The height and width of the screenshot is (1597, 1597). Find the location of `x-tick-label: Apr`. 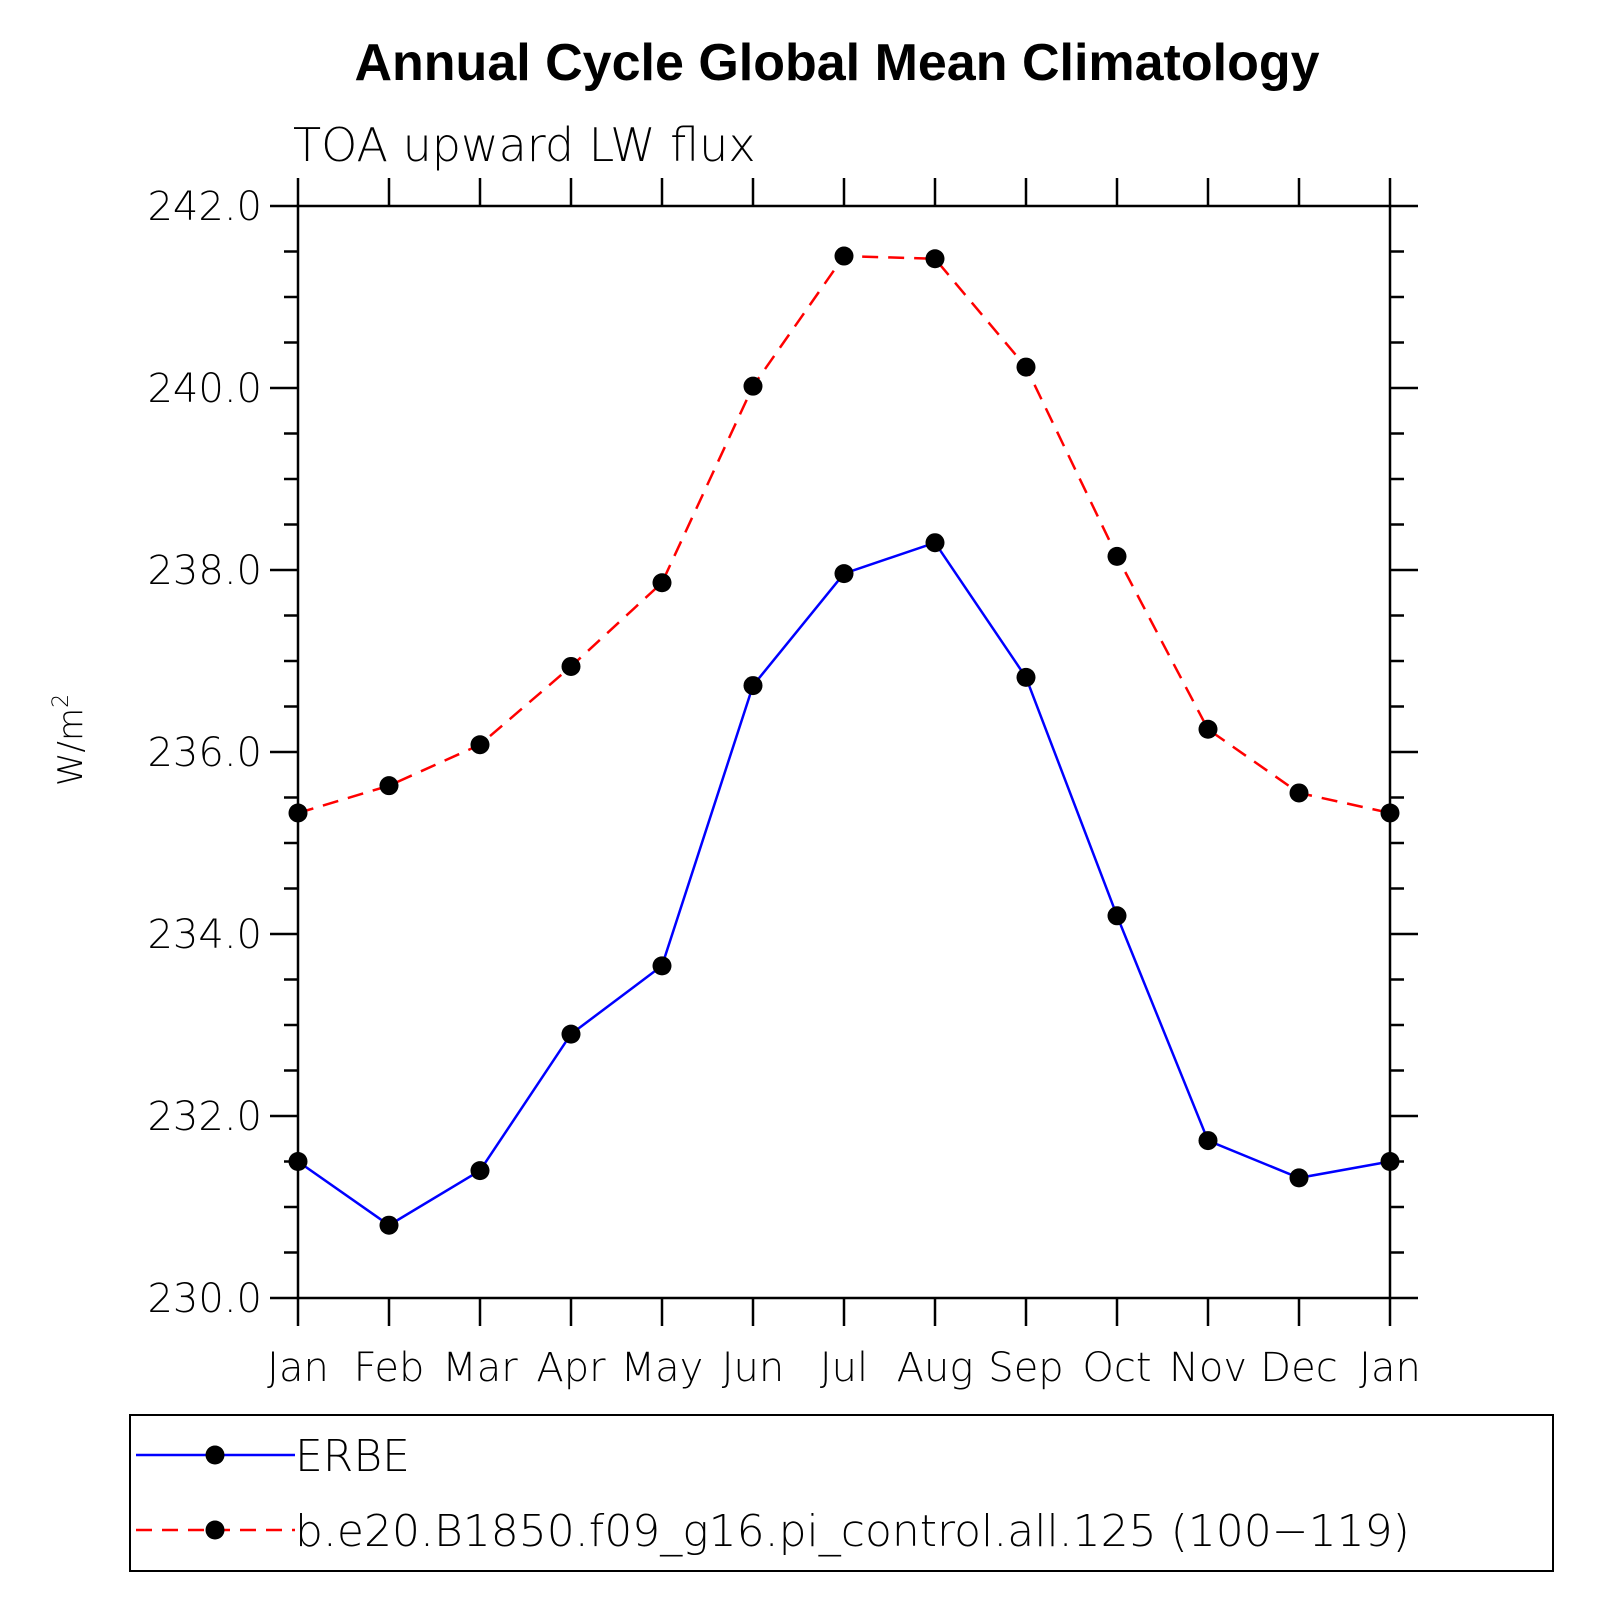

x-tick-label: Apr is located at coordinates (571, 1368).